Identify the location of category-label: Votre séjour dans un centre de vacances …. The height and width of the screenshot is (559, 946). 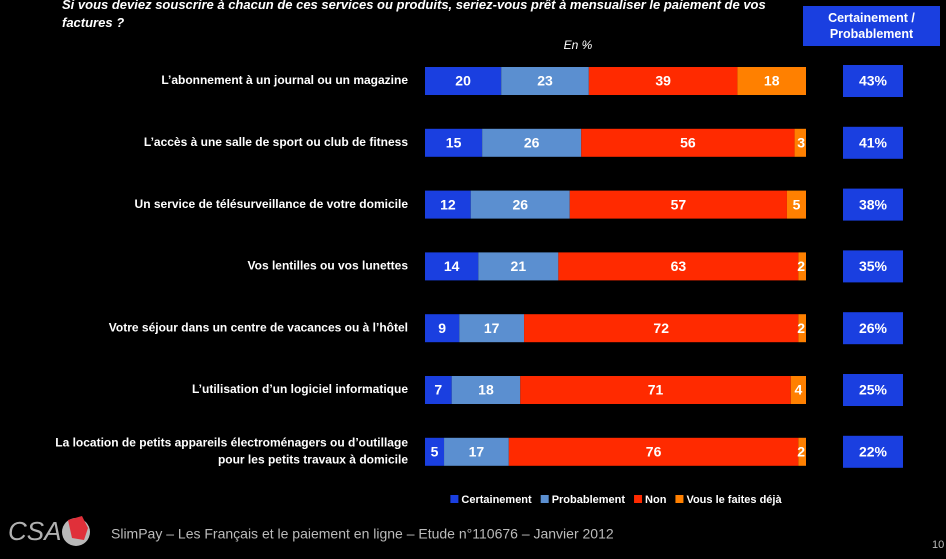
(258, 327).